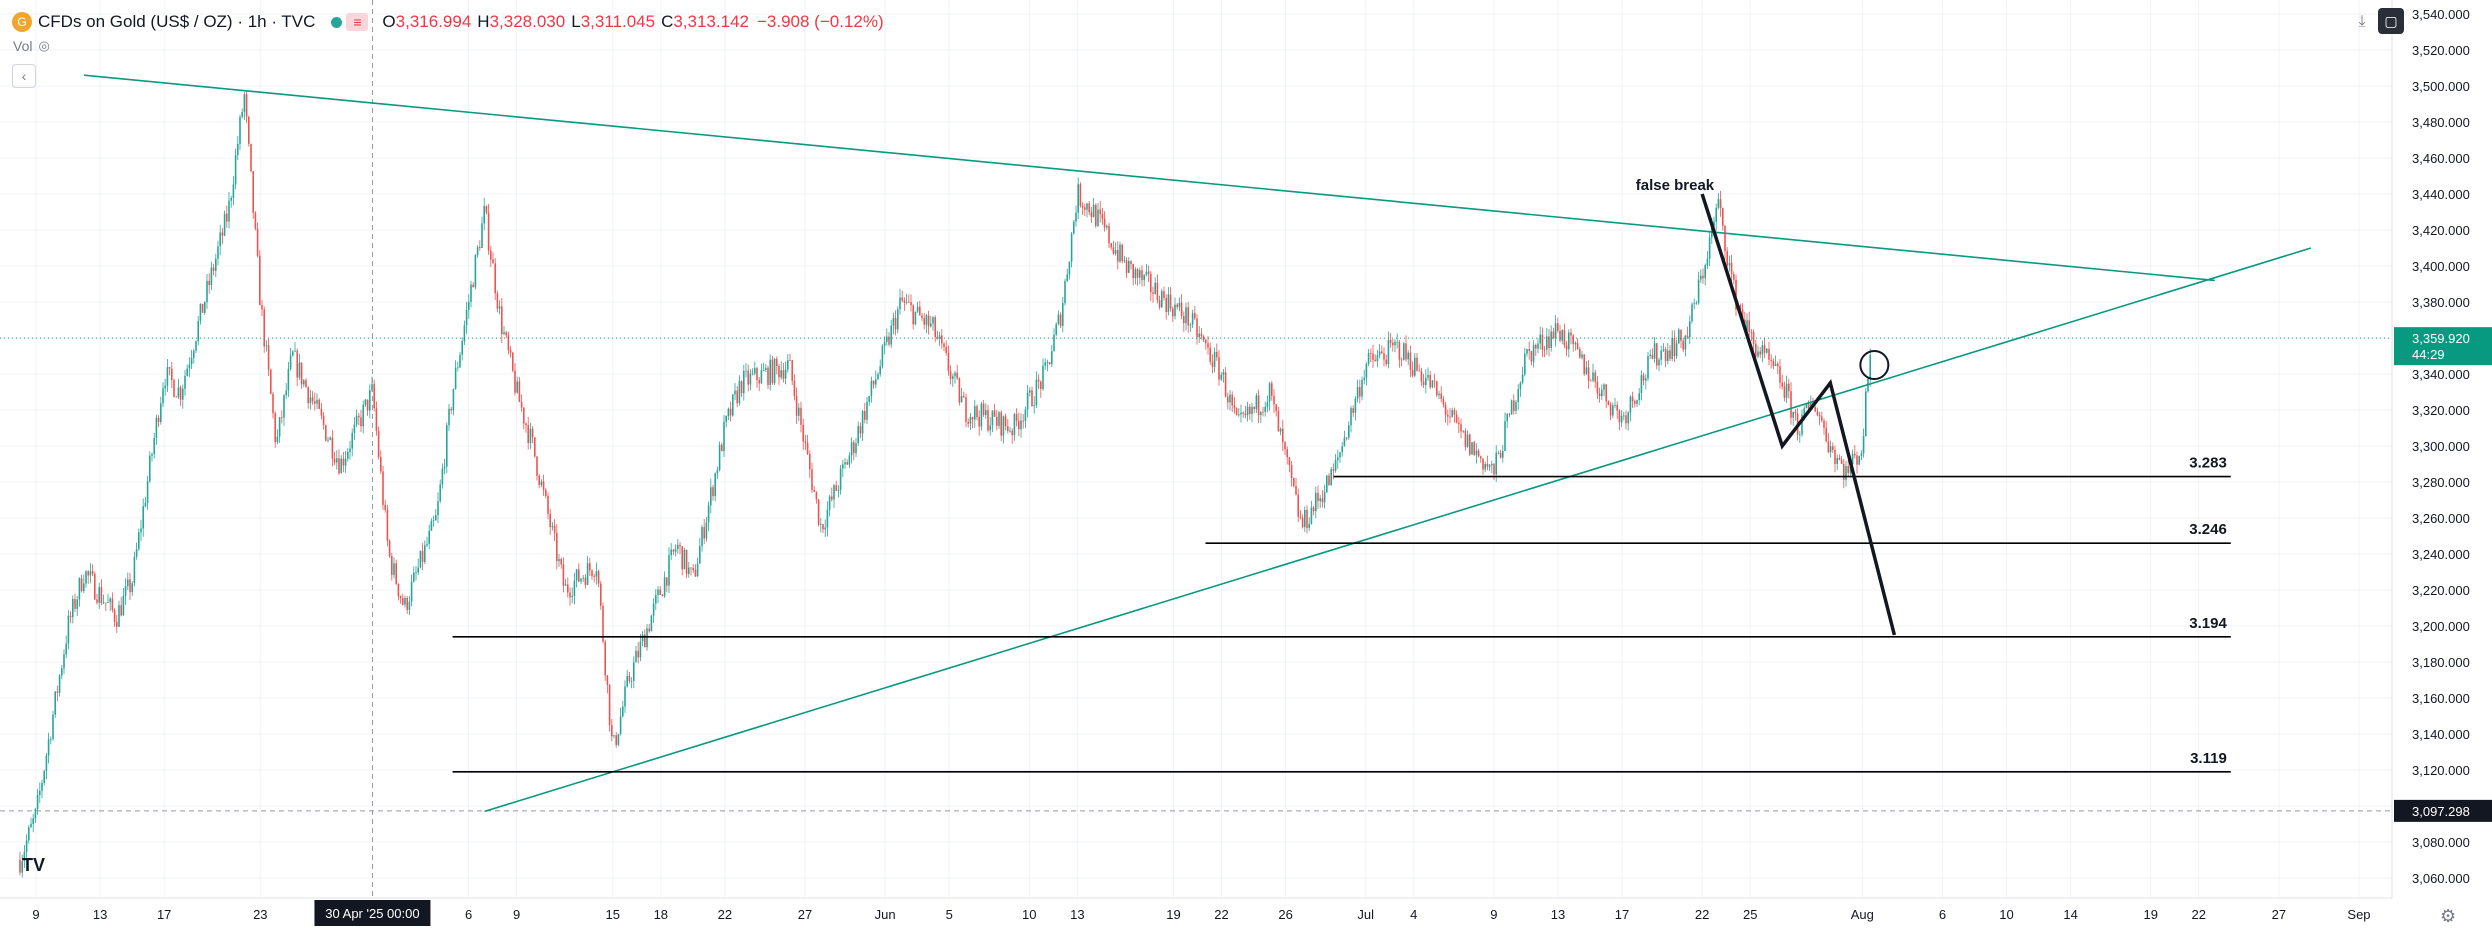 The width and height of the screenshot is (2492, 936). Describe the element at coordinates (1874, 365) in the screenshot. I see `circle-marker` at that location.